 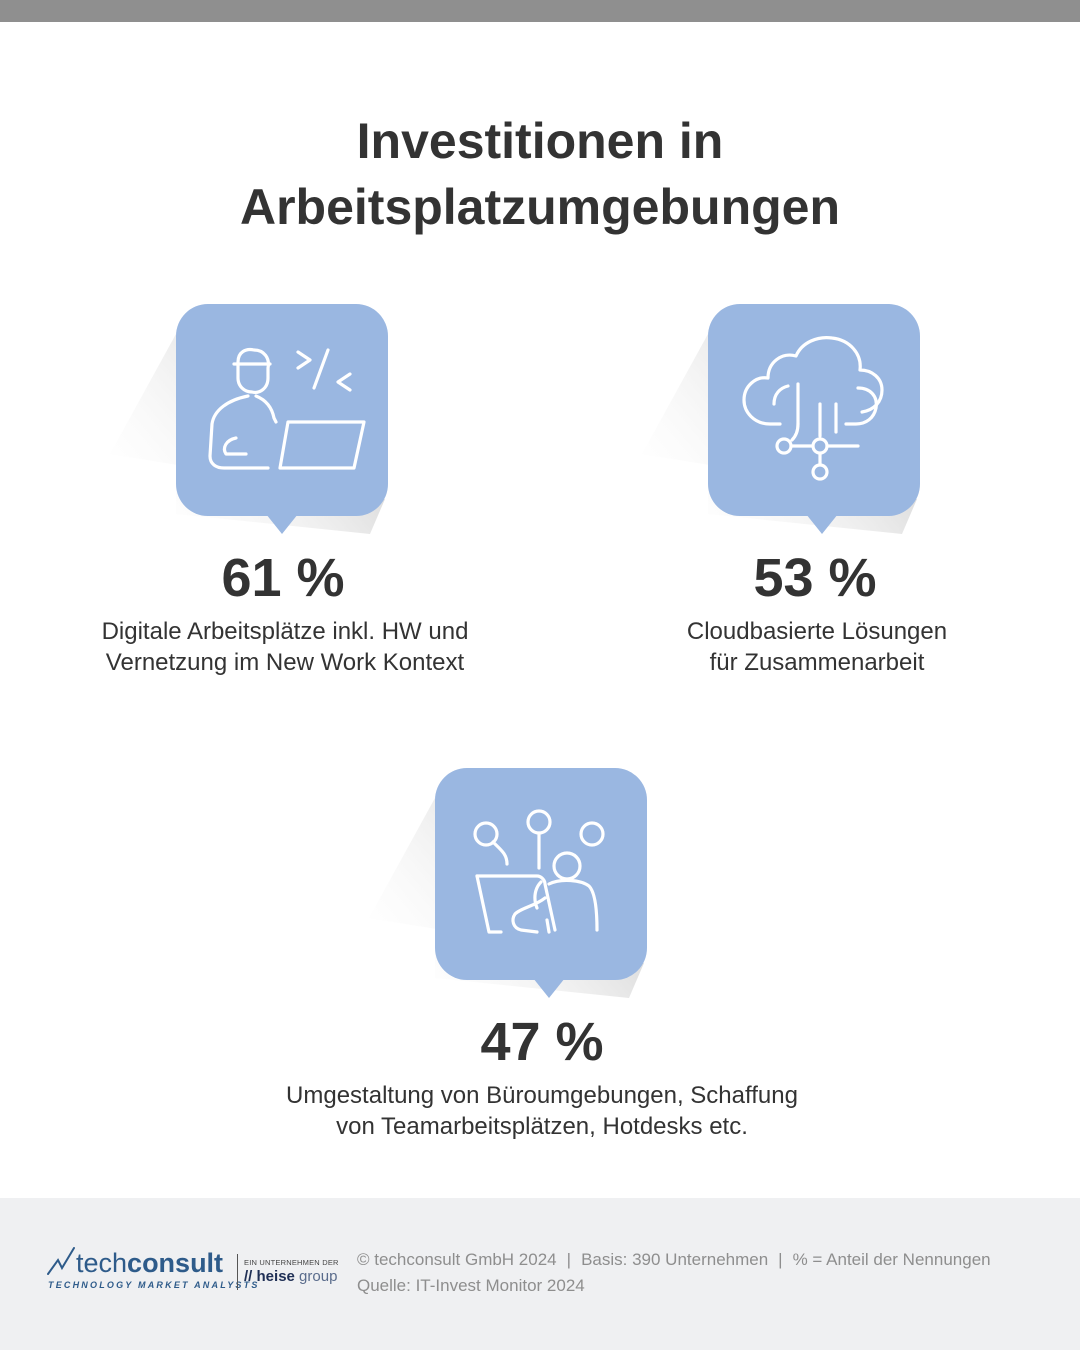 I want to click on techconsult-logo-mark-icon, so click(x=61, y=1261).